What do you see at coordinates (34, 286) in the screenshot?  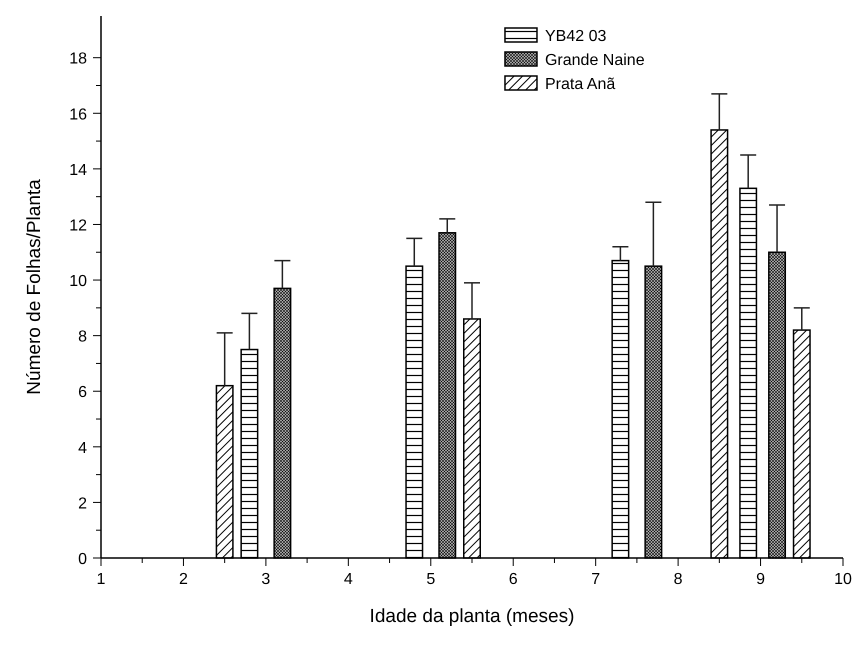 I see `y-axis-title: Número de Folhas/Planta` at bounding box center [34, 286].